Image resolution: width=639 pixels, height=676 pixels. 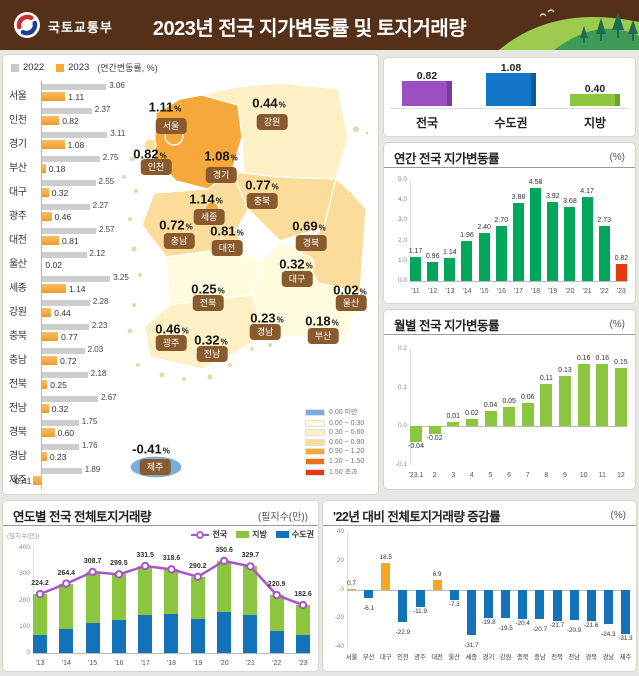 What do you see at coordinates (94, 261) in the screenshot?
I see `region-bar-area: 2.12 0.02` at bounding box center [94, 261].